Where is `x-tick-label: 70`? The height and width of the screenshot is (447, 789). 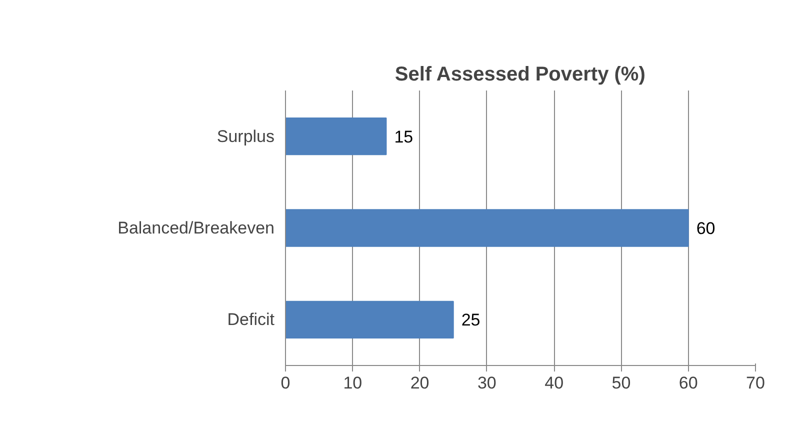
x-tick-label: 70 is located at coordinates (755, 383).